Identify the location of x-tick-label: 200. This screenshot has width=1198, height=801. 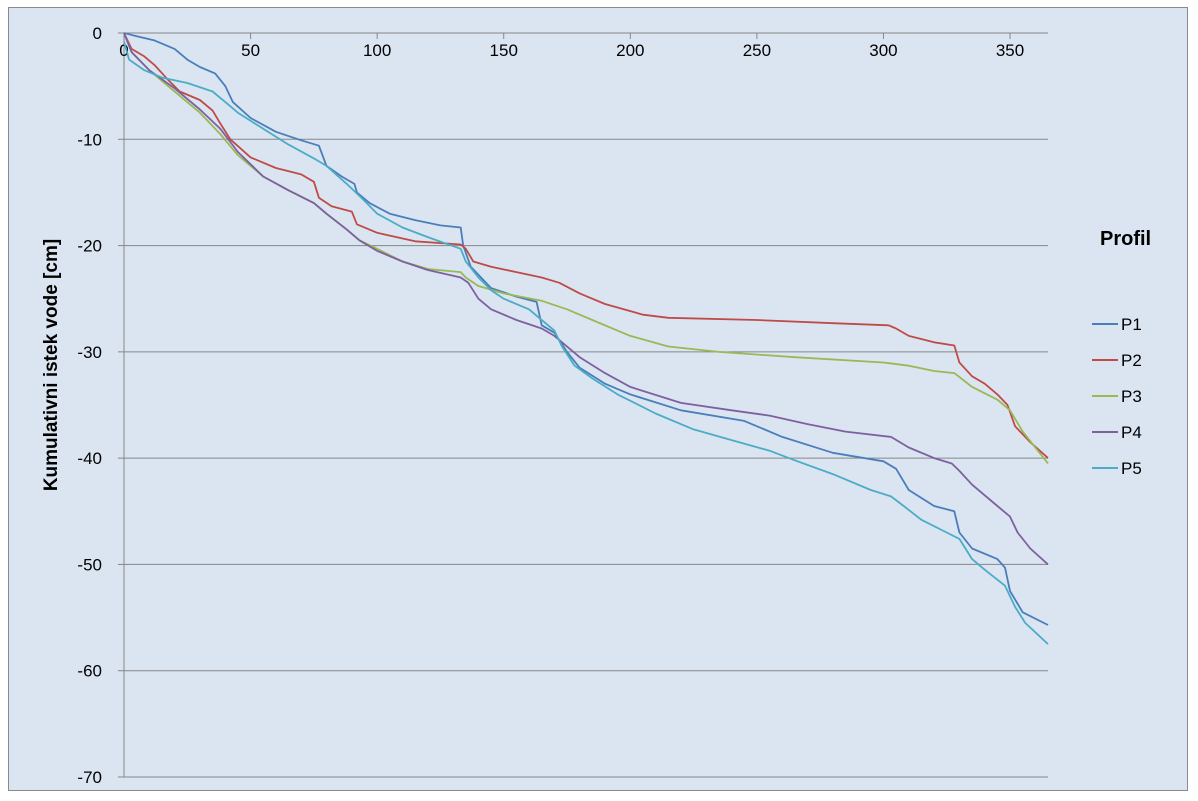
(630, 50).